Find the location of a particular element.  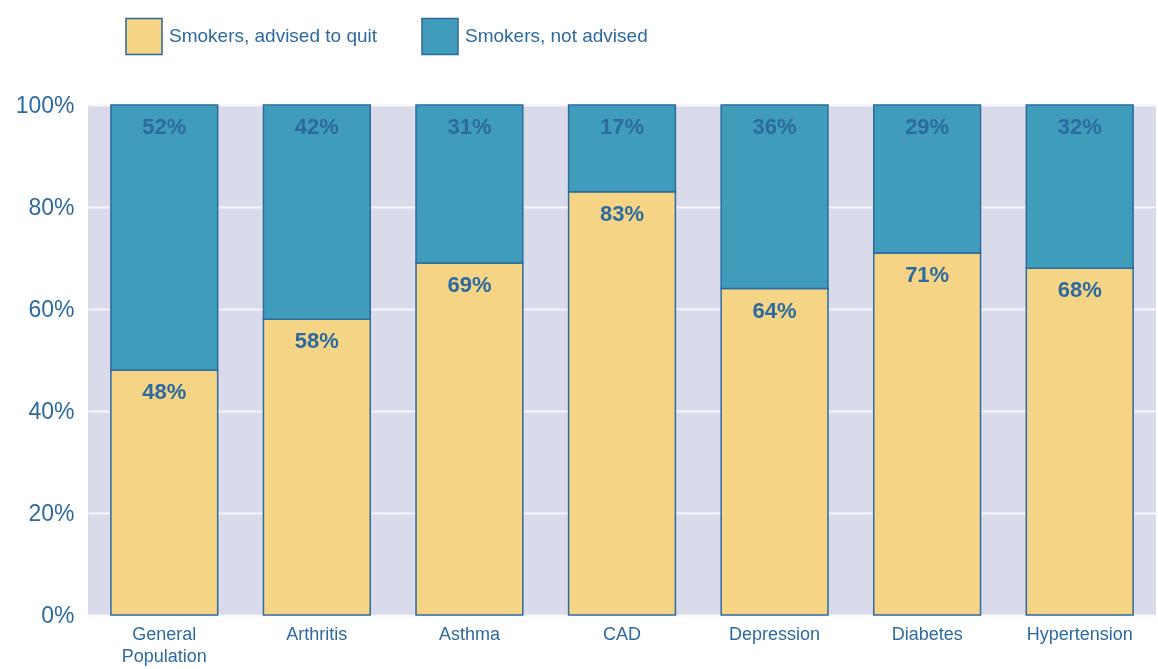

x-tick-label: Depression is located at coordinates (775, 633).